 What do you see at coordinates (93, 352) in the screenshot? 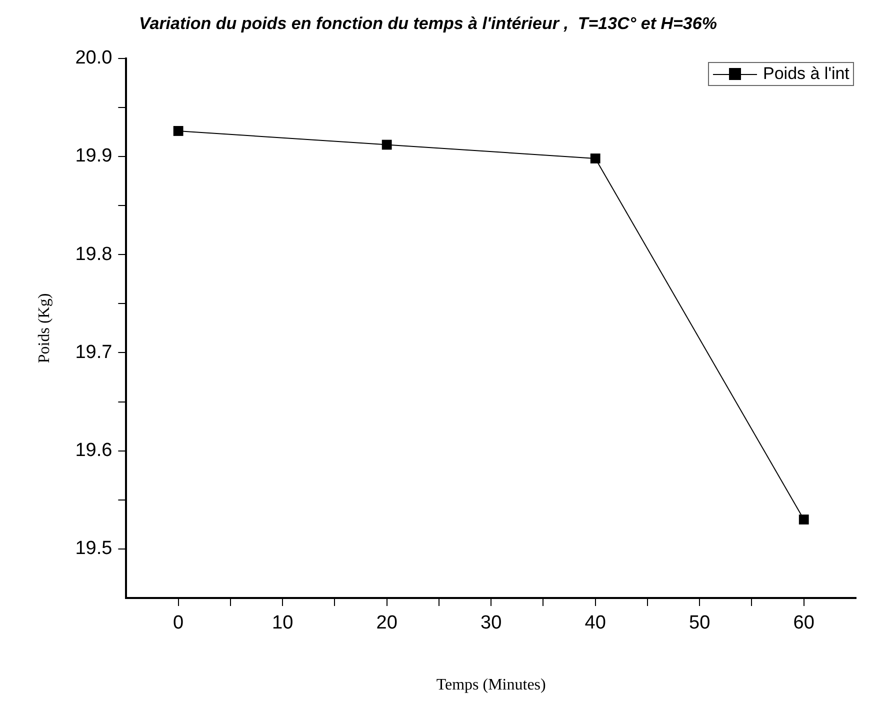
I see `y-tick-label: 19.7` at bounding box center [93, 352].